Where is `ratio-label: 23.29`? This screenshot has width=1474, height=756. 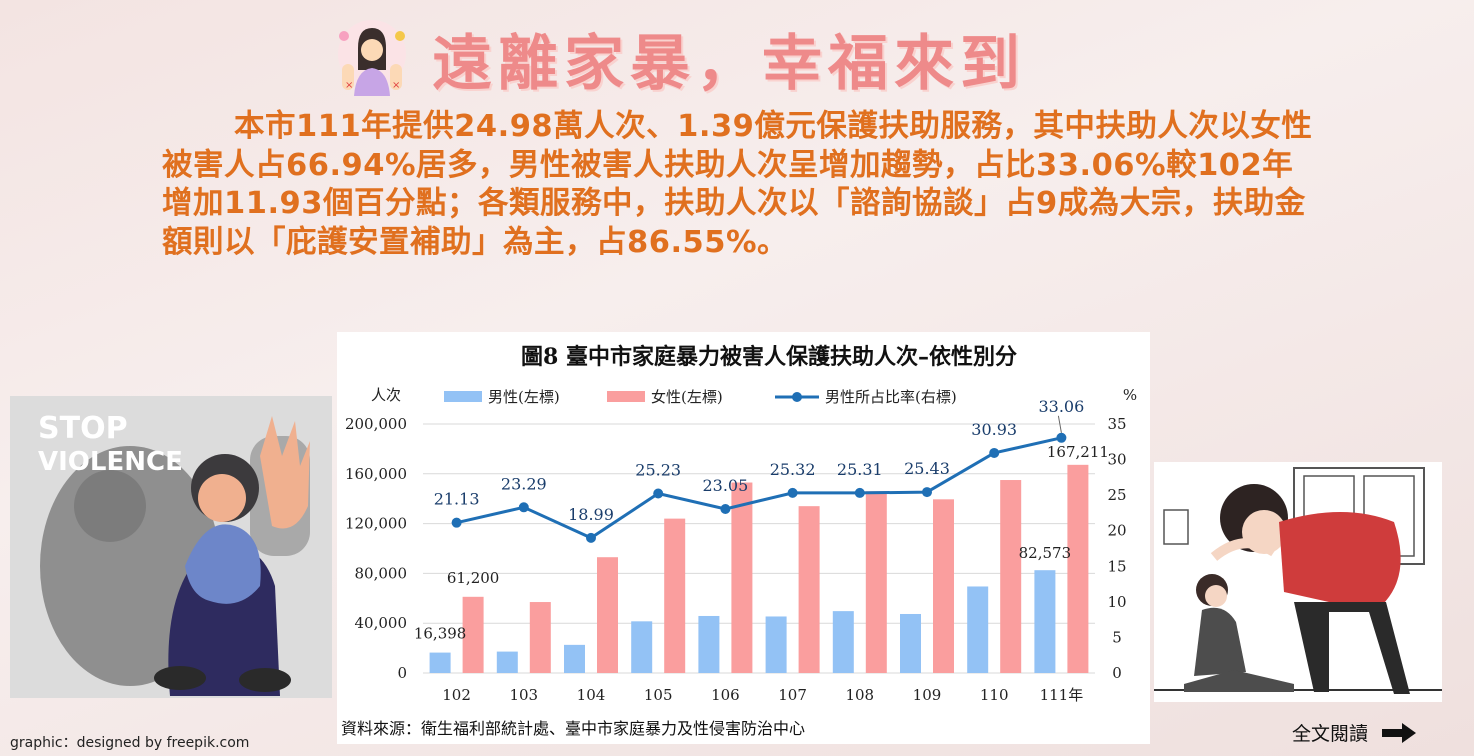
ratio-label: 23.29 is located at coordinates (524, 483).